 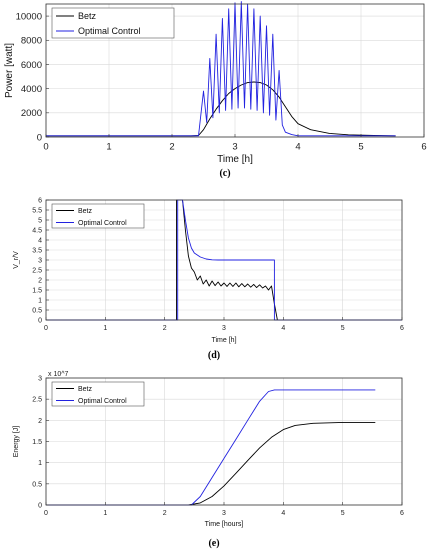 I want to click on figure-caption: (d), so click(x=214, y=355).